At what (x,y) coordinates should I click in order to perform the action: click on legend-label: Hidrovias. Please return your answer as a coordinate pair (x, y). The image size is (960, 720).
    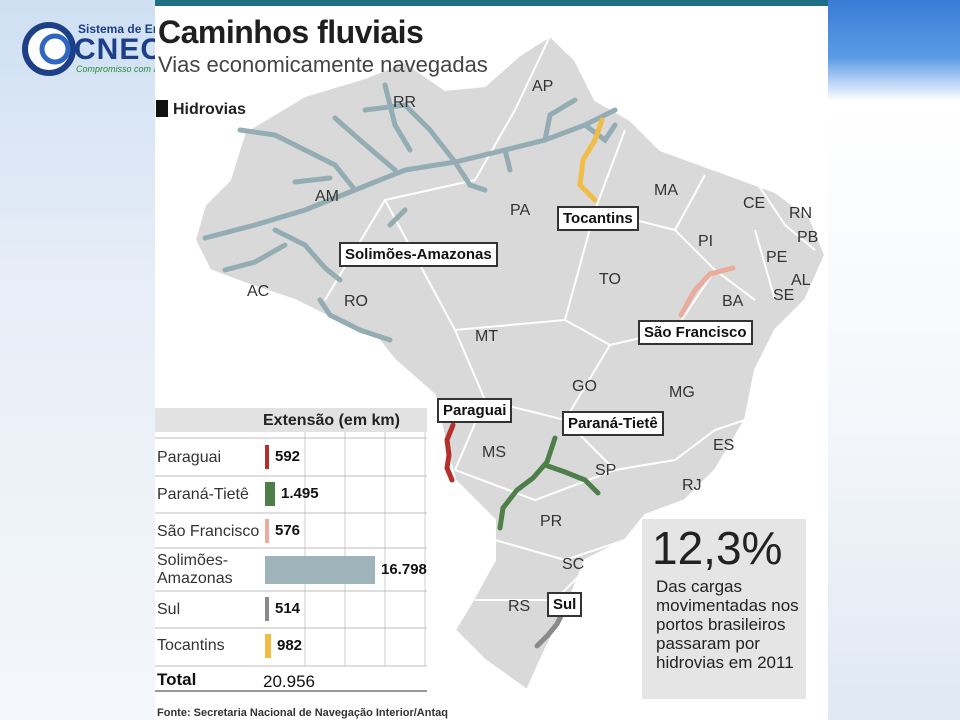
    Looking at the image, I should click on (209, 109).